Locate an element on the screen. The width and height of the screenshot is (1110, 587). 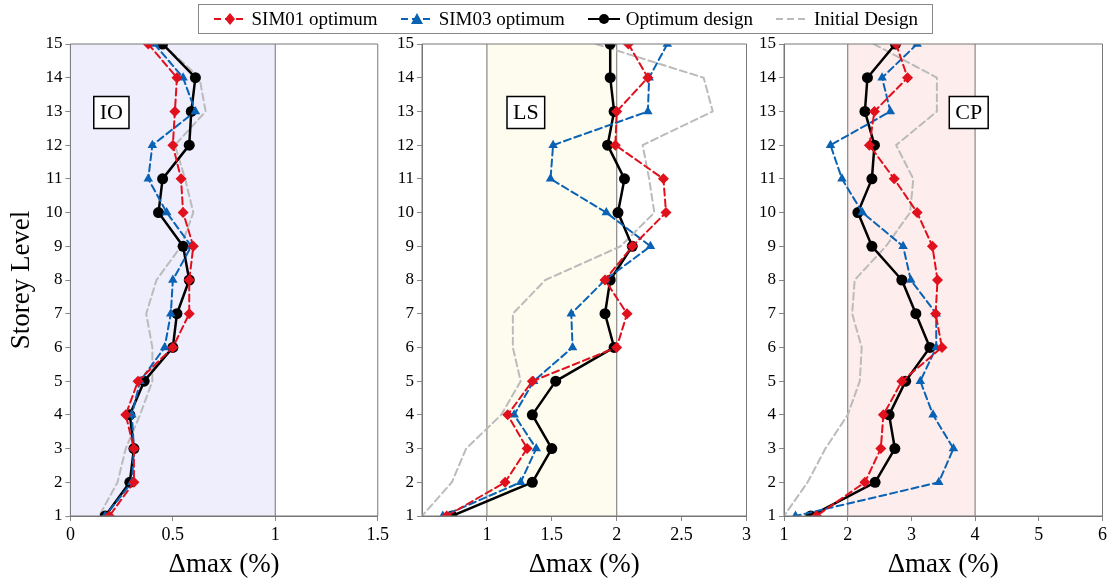
x-tick-label: 0.5 is located at coordinates (173, 533).